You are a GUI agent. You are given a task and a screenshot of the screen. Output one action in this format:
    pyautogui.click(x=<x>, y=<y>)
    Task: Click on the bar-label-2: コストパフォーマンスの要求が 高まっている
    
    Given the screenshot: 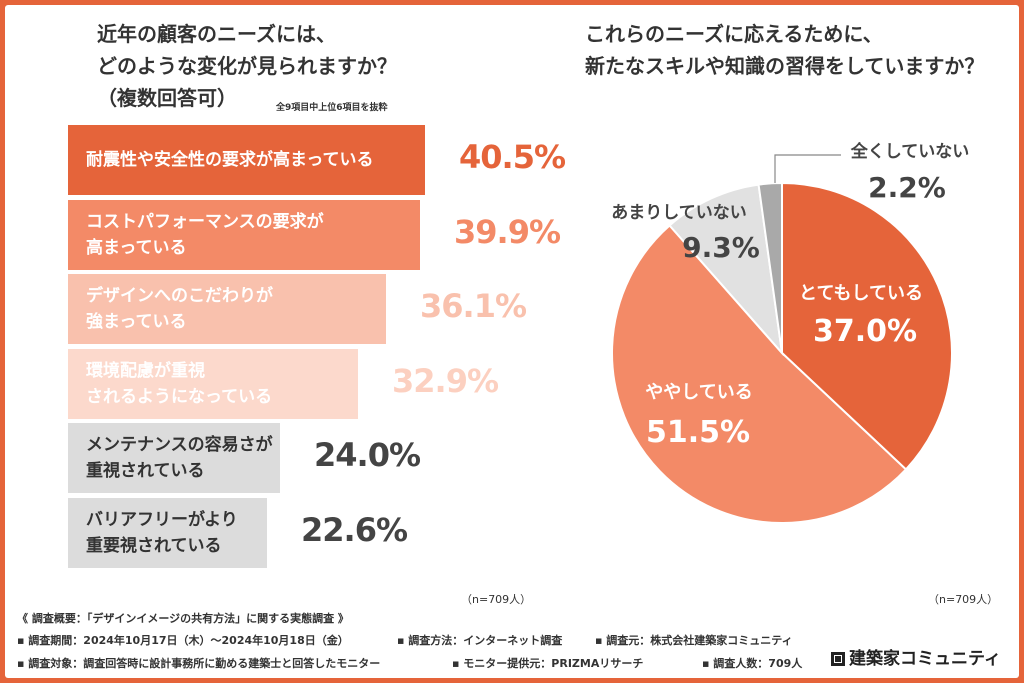 What is the action you would take?
    pyautogui.click(x=205, y=235)
    